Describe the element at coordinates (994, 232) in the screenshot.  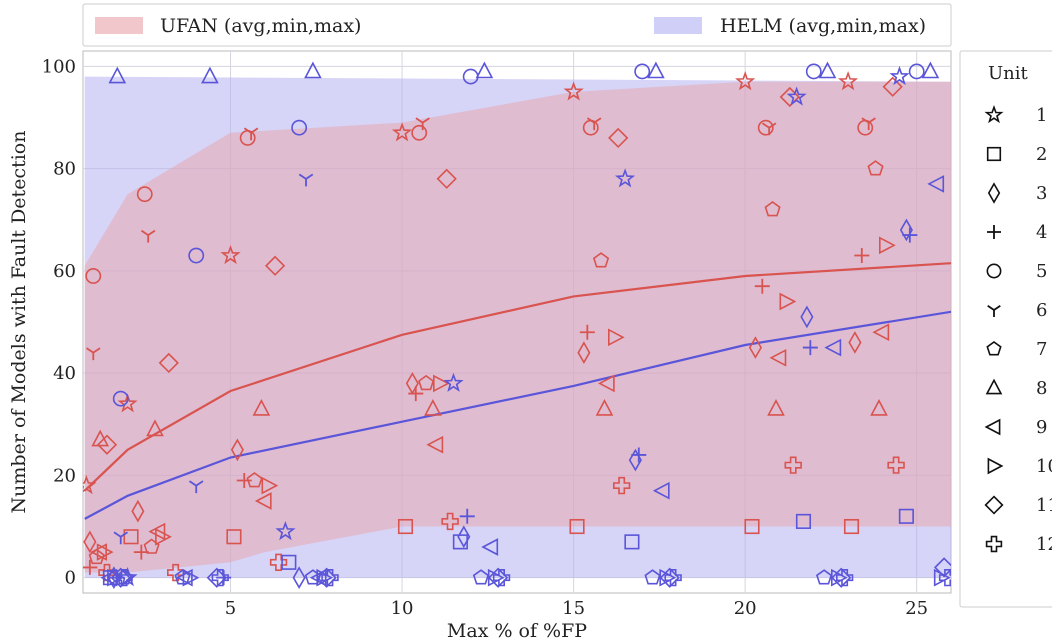
I see `unit-4-legend-icon` at that location.